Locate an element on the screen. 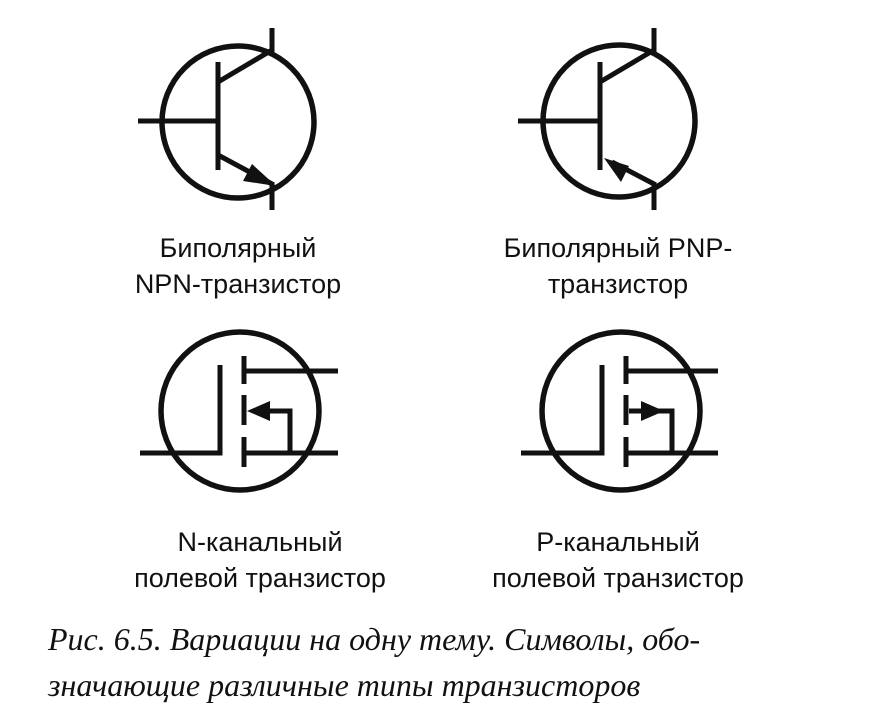 The width and height of the screenshot is (873, 720). pfet-substrate-line is located at coordinates (652, 430).